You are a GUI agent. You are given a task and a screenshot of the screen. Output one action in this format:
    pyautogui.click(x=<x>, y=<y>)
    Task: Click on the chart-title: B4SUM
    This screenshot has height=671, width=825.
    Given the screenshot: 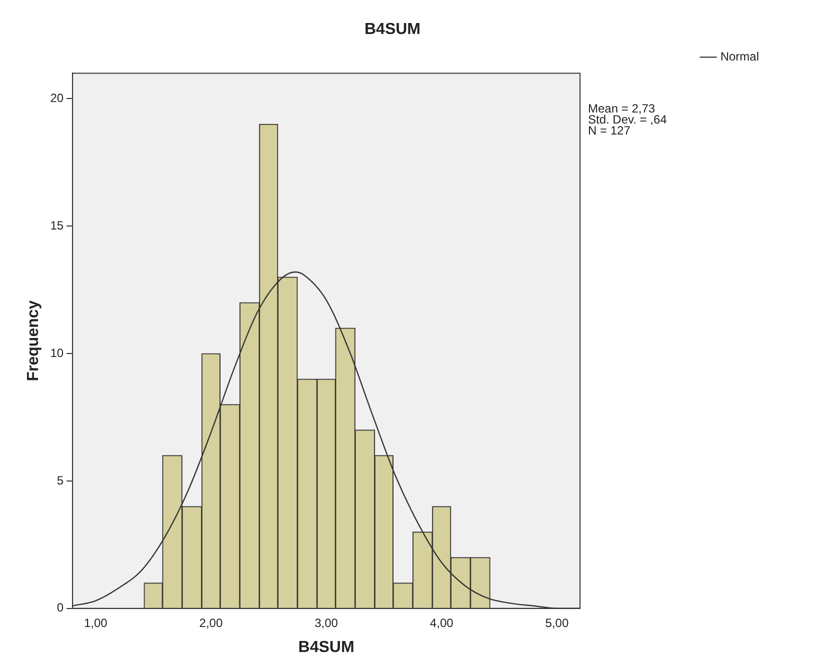 What is the action you would take?
    pyautogui.click(x=392, y=29)
    